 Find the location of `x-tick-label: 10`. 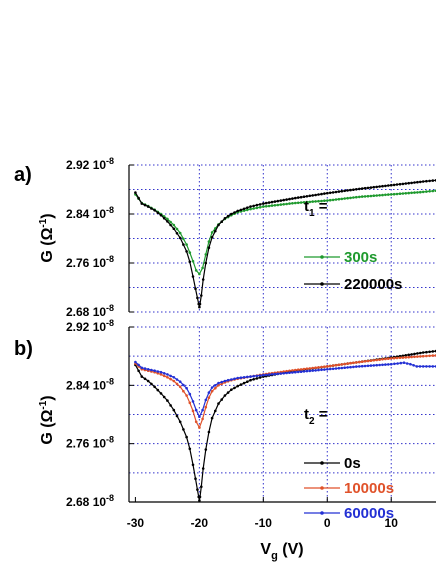

x-tick-label: 10 is located at coordinates (392, 523).